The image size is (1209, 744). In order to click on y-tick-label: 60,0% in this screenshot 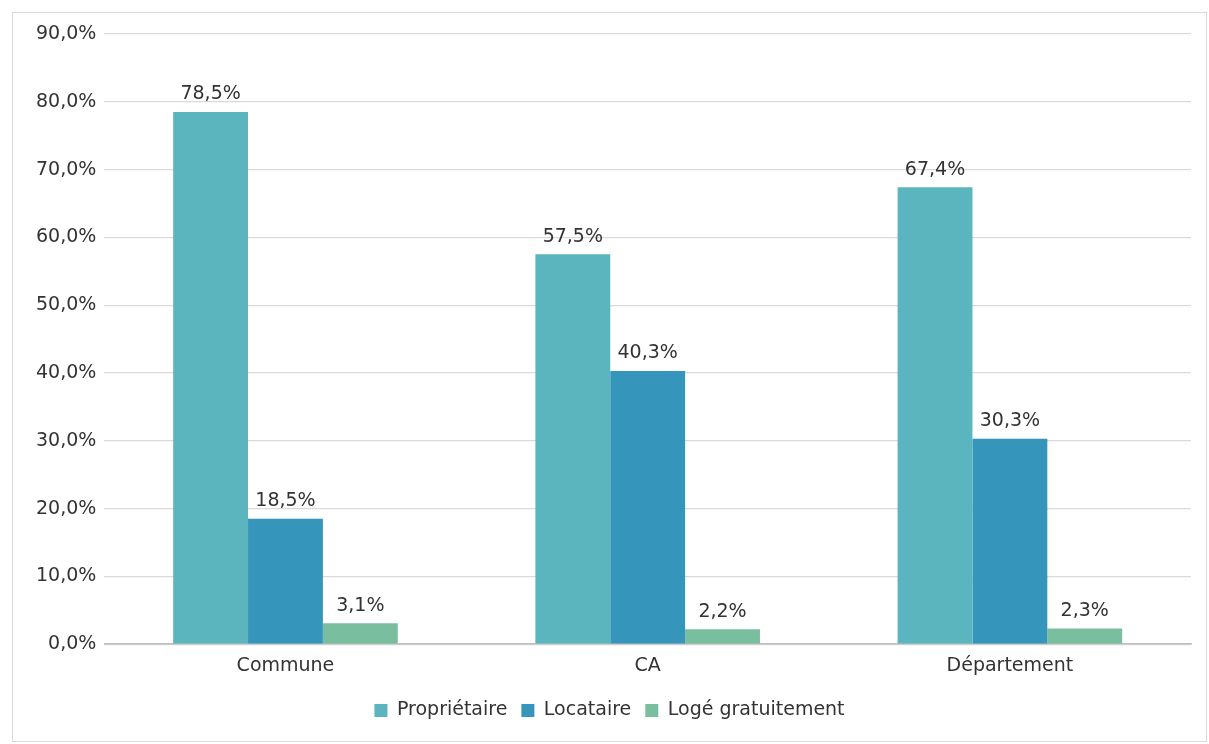, I will do `click(66, 235)`.